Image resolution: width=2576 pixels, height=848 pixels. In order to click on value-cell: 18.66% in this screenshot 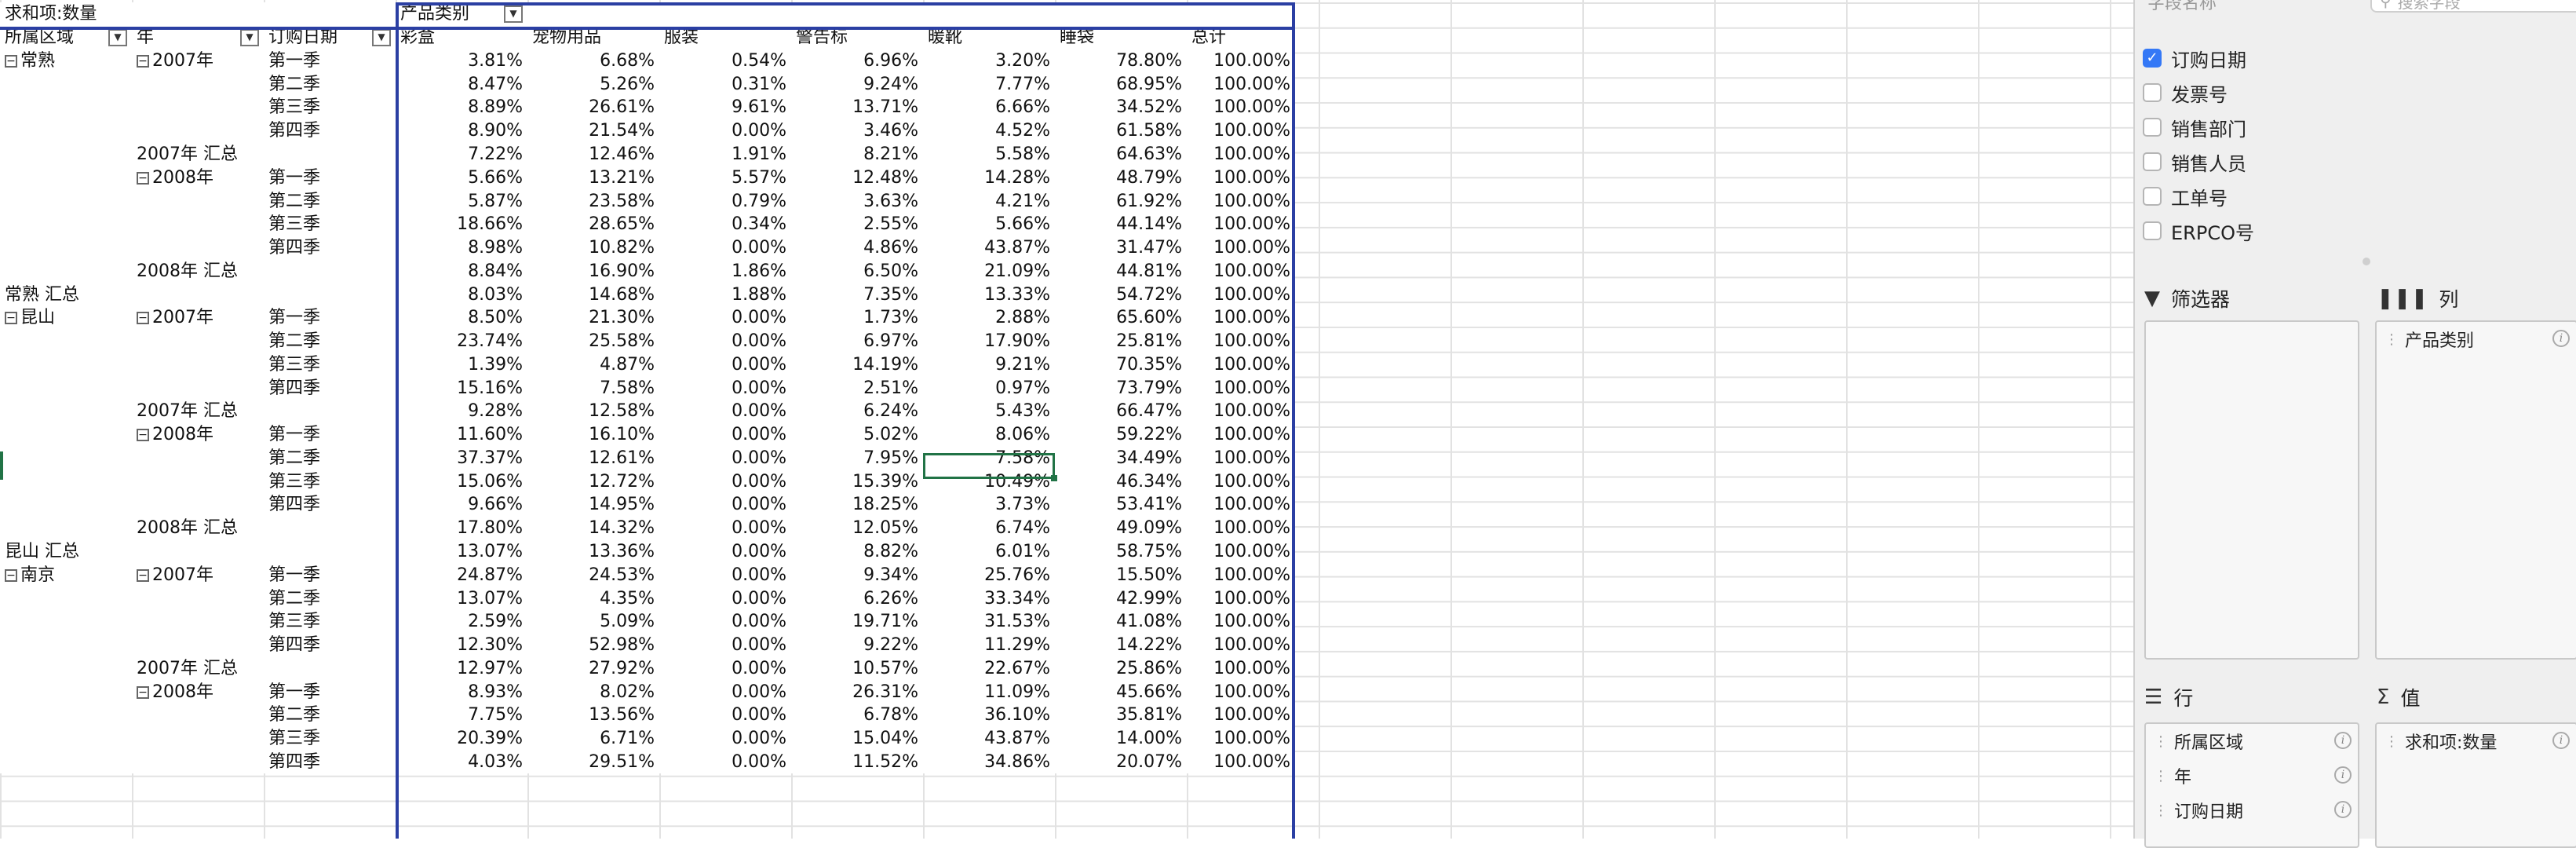, I will do `click(490, 224)`.